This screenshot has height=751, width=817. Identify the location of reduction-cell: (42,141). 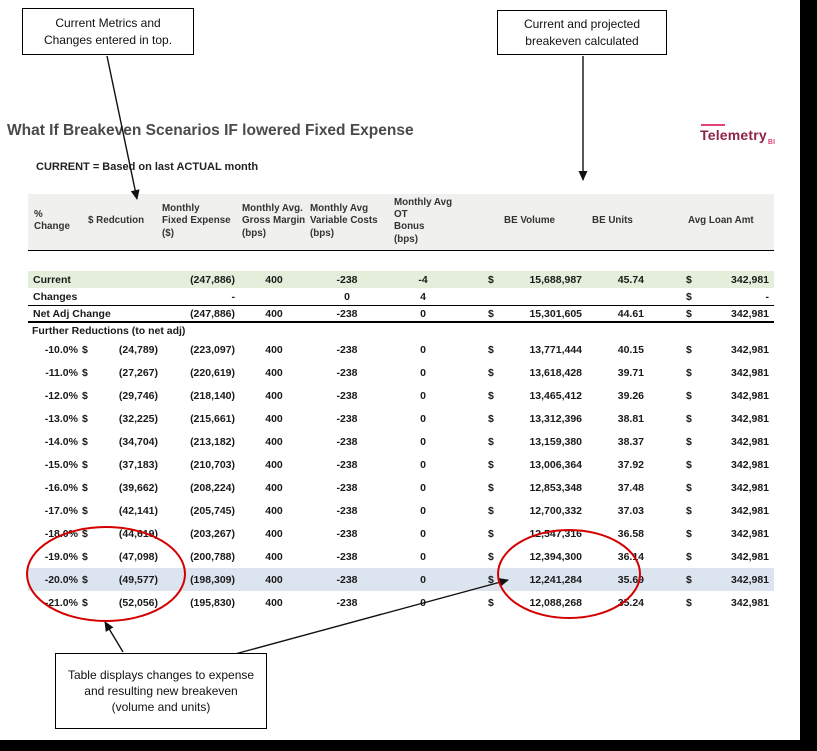
(138, 510).